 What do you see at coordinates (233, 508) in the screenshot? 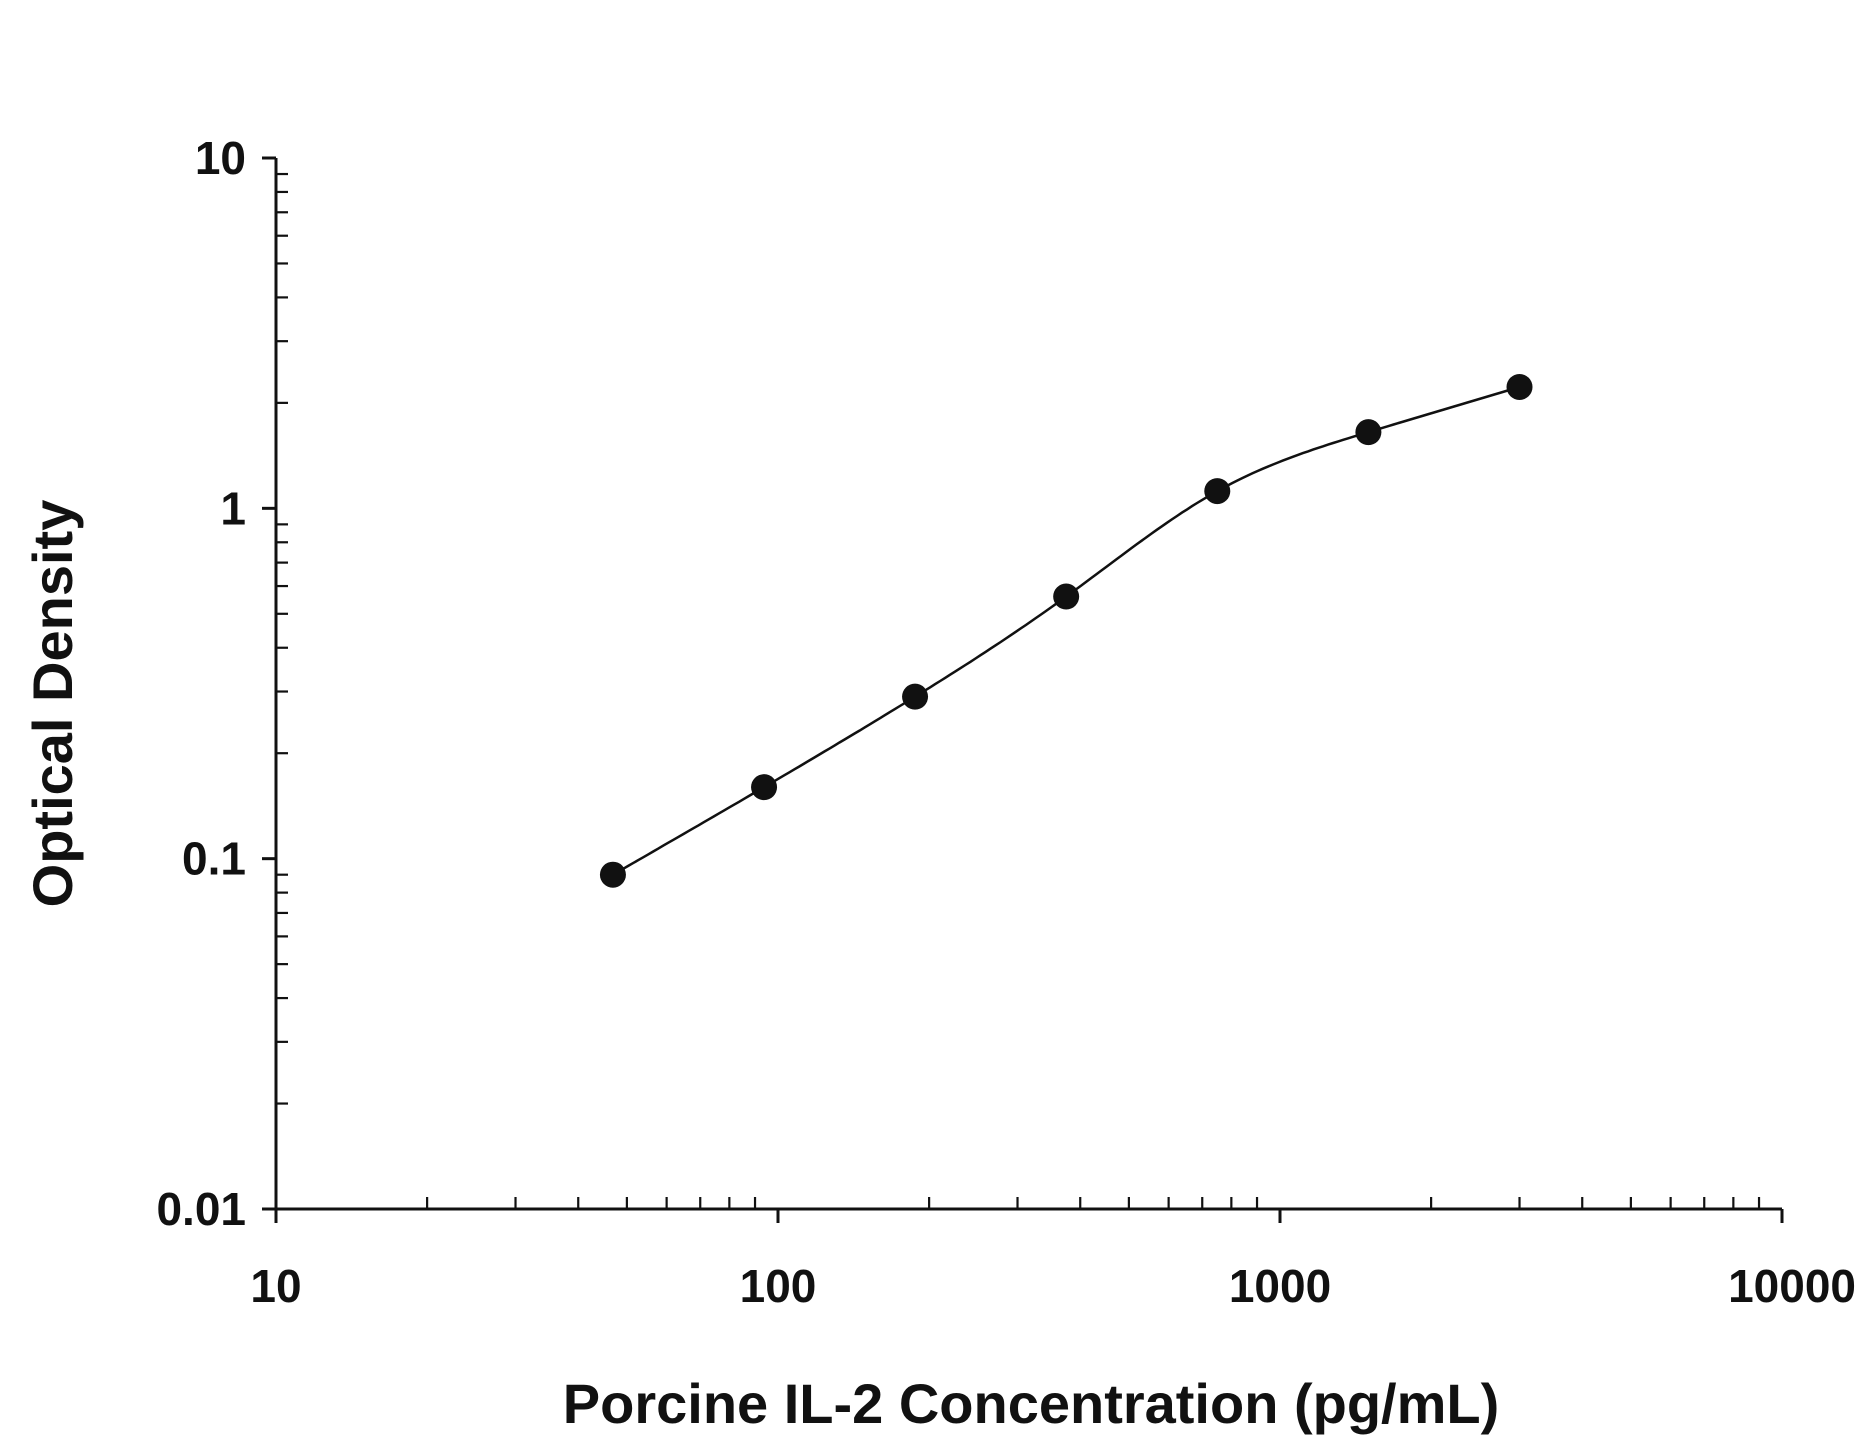
I see `y-tick-label: 1` at bounding box center [233, 508].